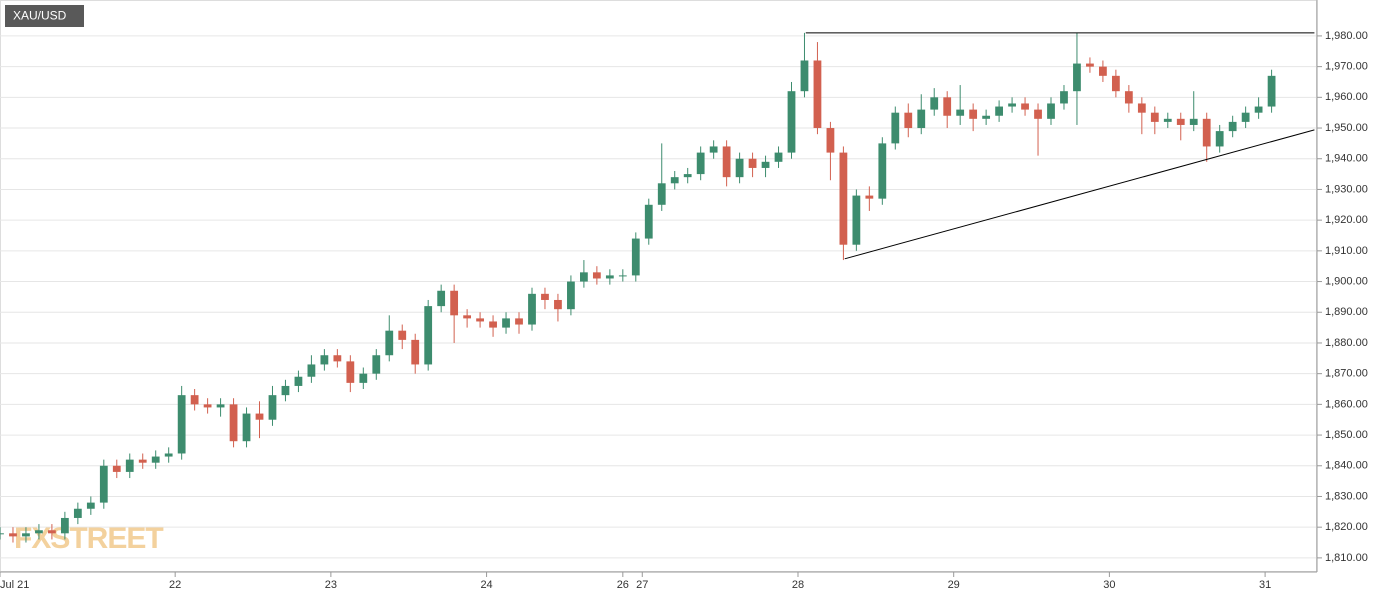  I want to click on trend-line, so click(1079, 194).